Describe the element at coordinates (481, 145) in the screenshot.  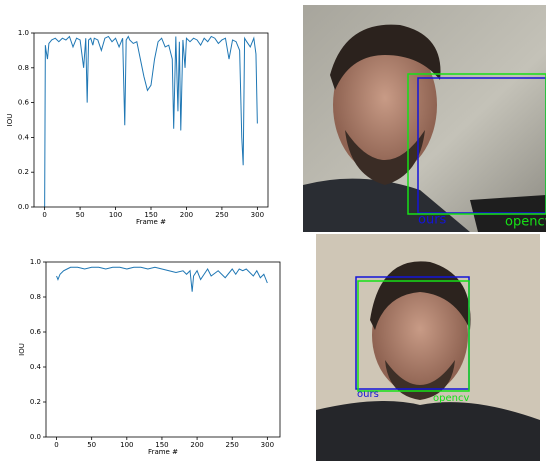
I see `detection-box-ours` at that location.